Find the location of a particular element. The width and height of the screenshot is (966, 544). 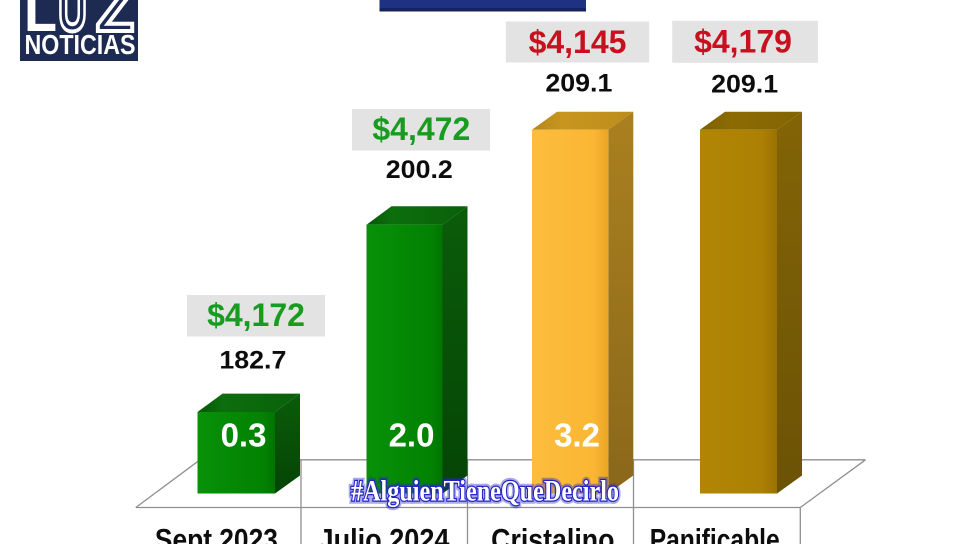

svg-text: 200.2 is located at coordinates (419, 170).